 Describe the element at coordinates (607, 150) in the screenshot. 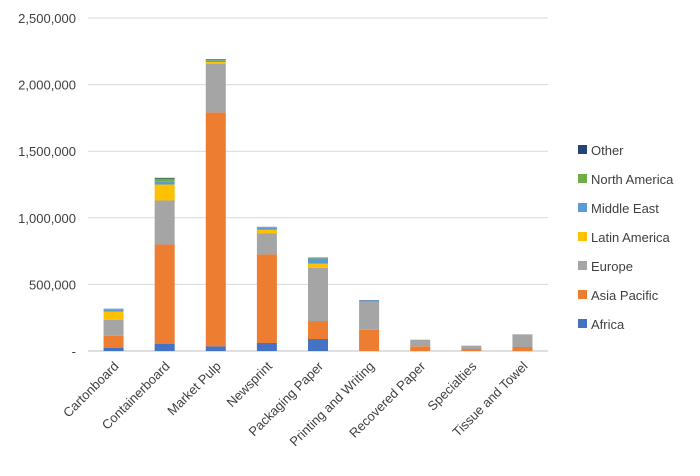

I see `legend-label: Other` at that location.